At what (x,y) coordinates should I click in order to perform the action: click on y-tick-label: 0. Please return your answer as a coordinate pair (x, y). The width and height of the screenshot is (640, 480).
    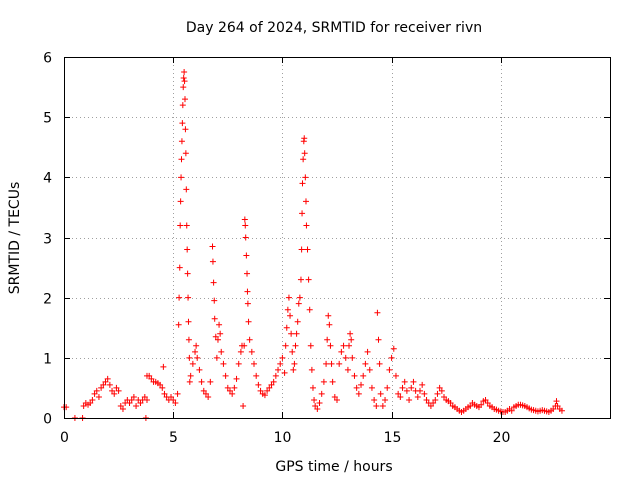
    Looking at the image, I should click on (47, 420).